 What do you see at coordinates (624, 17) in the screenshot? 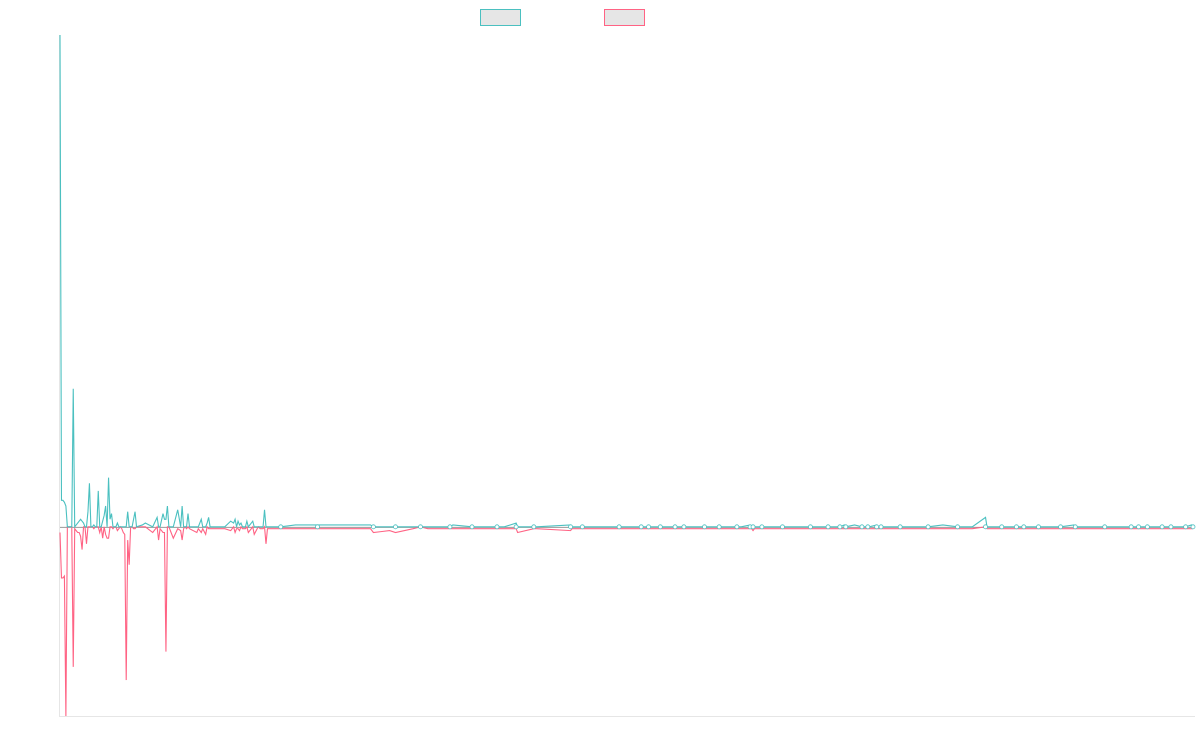
I see `legend-swatch-series-b` at bounding box center [624, 17].